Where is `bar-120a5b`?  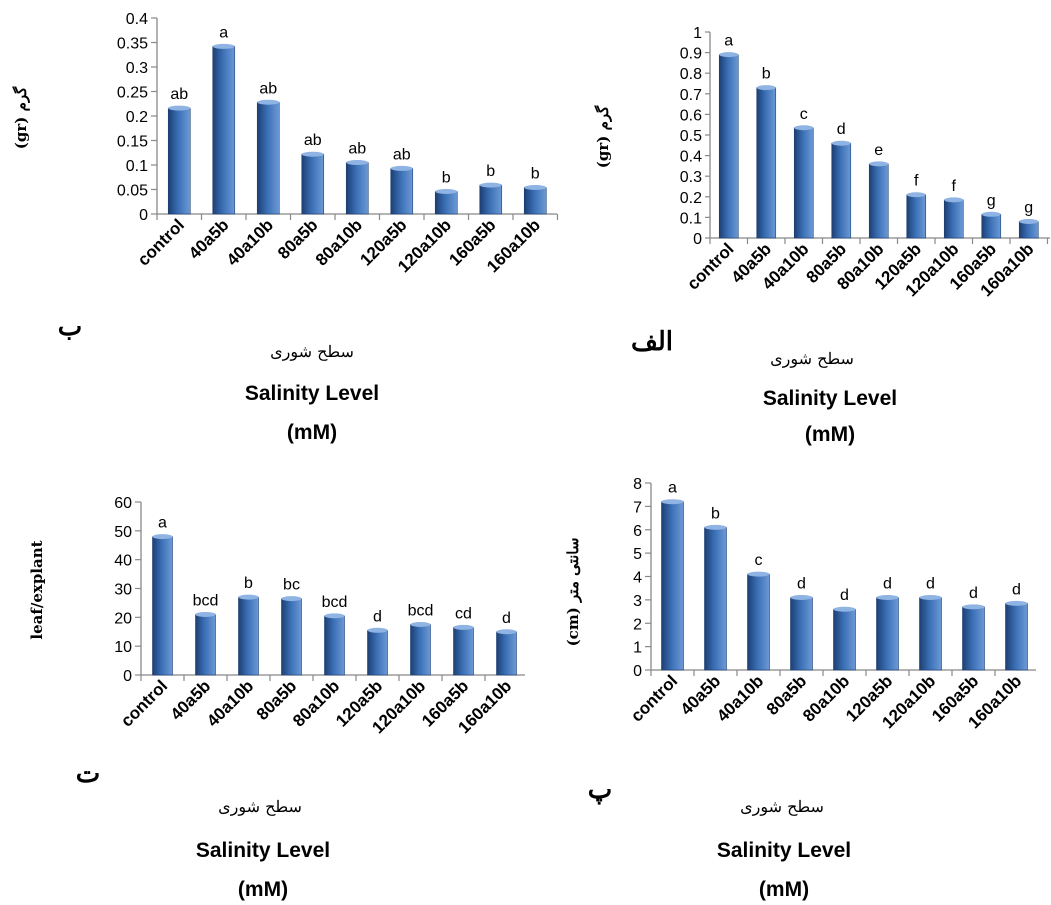 bar-120a5b is located at coordinates (377, 653).